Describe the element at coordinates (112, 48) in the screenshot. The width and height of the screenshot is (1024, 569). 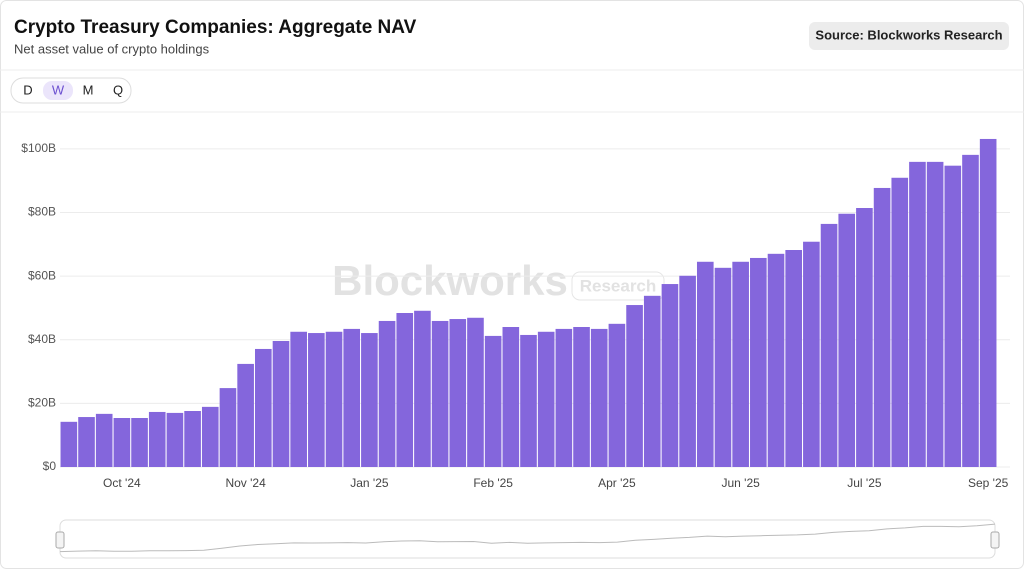
I see `subtitle: Net asset value of crypto holdings` at that location.